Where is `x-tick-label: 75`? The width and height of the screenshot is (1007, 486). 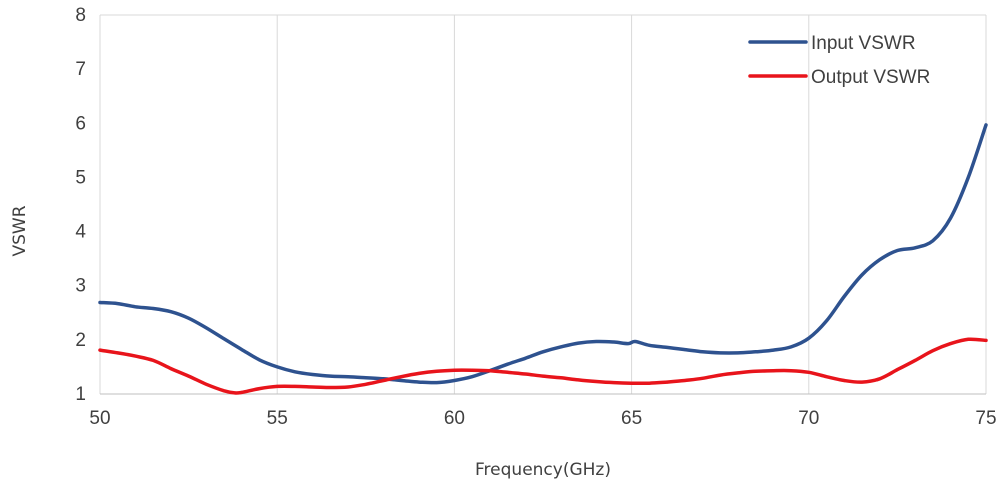 x-tick-label: 75 is located at coordinates (985, 418).